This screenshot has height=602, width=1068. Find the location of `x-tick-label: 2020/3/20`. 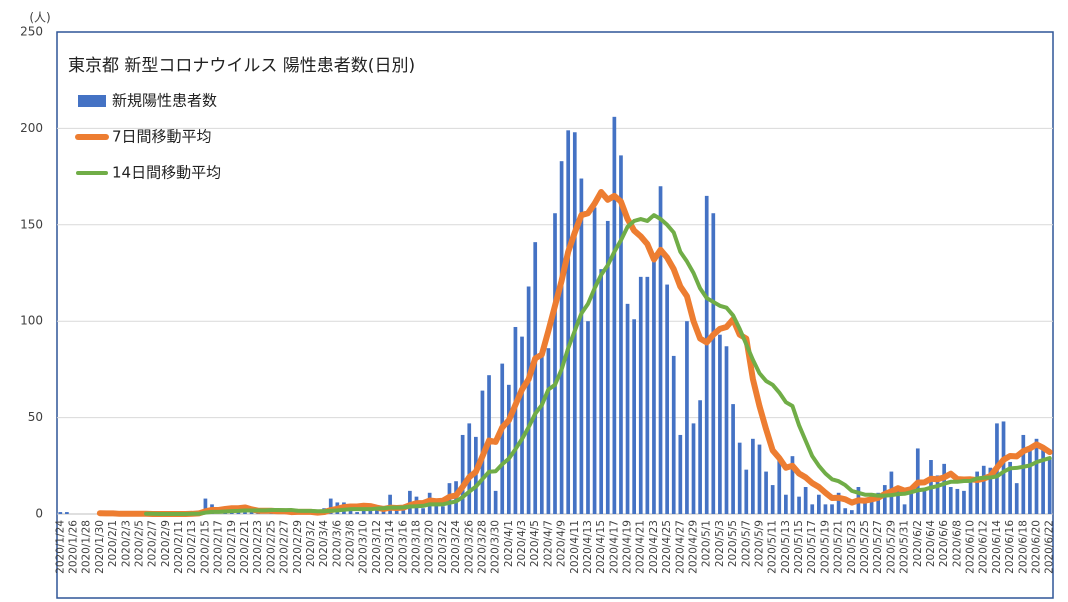

x-tick-label: 2020/3/20 is located at coordinates (430, 547).